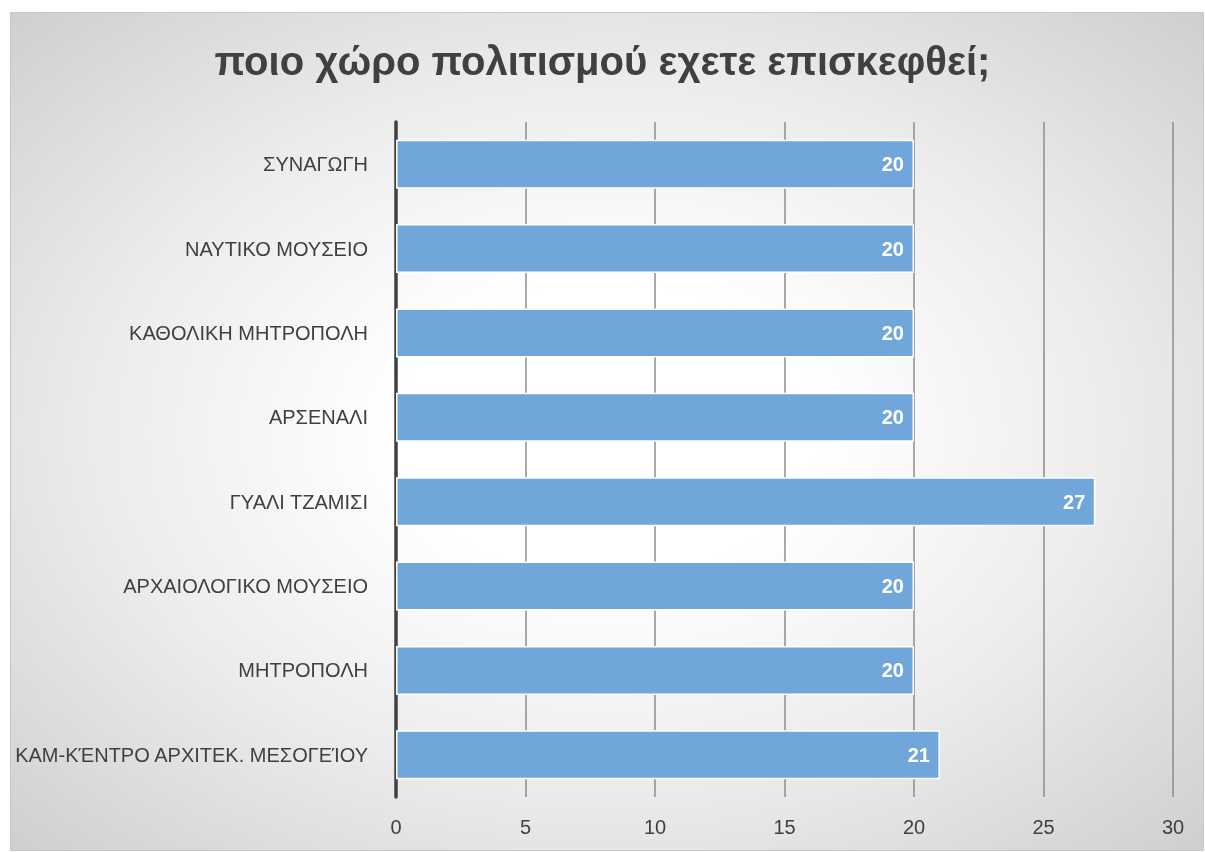 The width and height of the screenshot is (1205, 852). Describe the element at coordinates (396, 827) in the screenshot. I see `x-tick-label: 0` at that location.